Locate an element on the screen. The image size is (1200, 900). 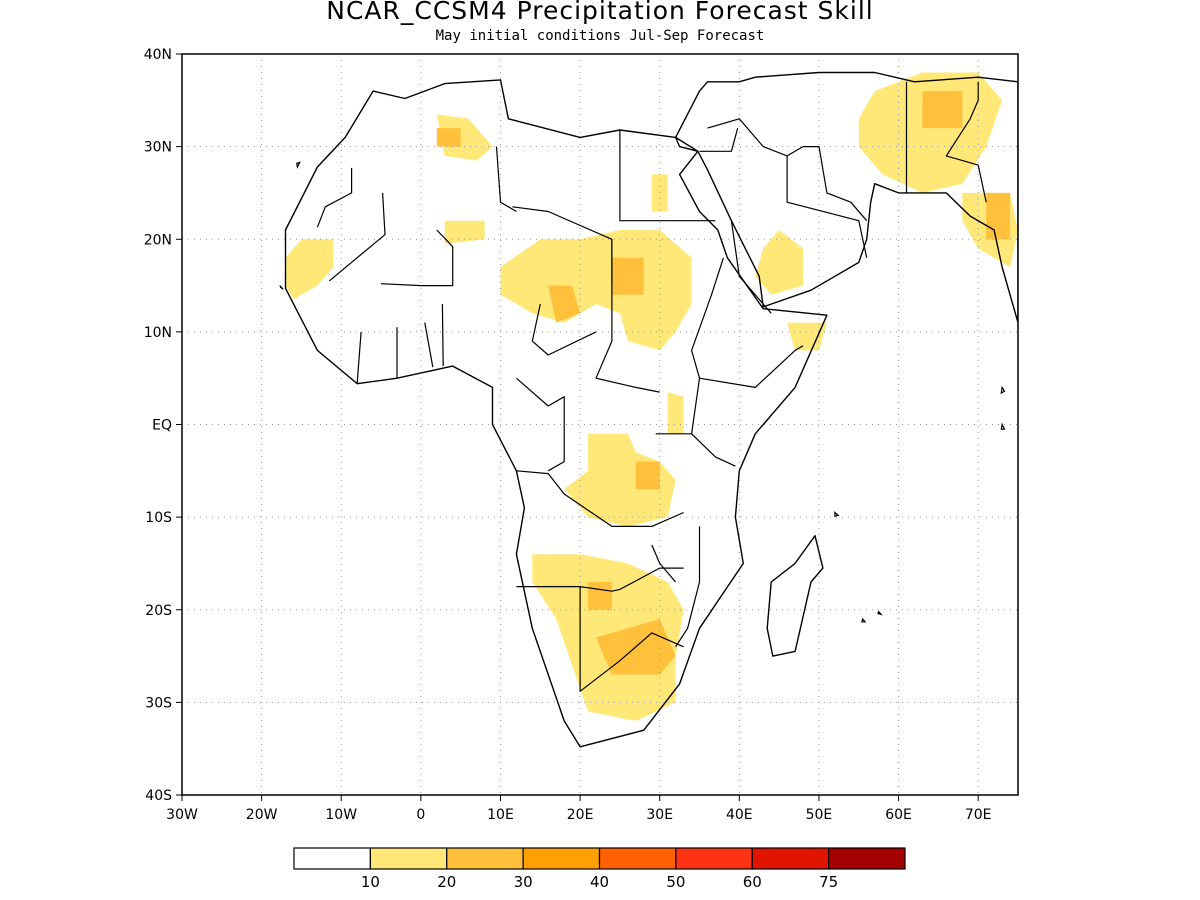
y-tick-label: 30S is located at coordinates (158, 703).